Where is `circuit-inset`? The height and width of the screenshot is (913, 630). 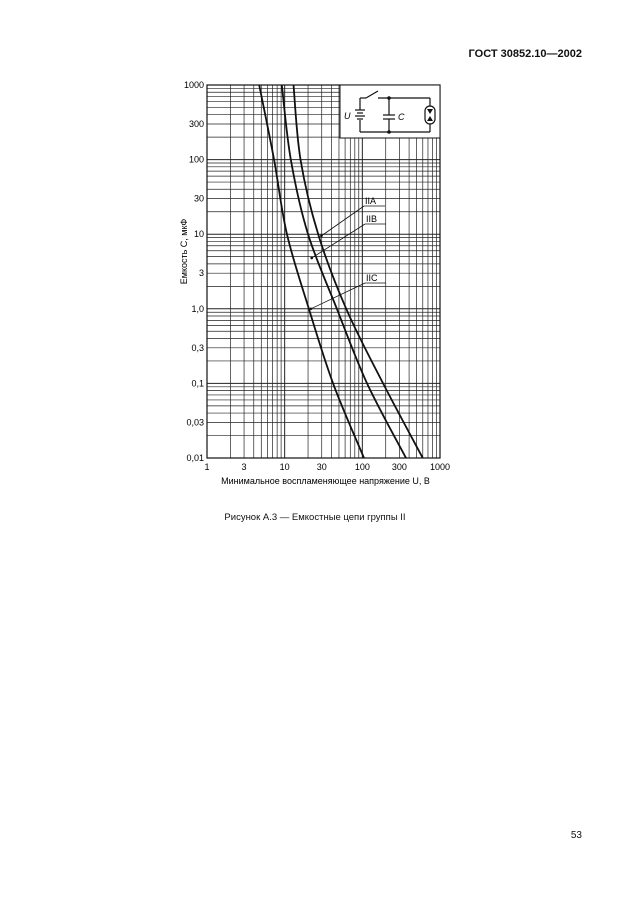
circuit-inset is located at coordinates (390, 111).